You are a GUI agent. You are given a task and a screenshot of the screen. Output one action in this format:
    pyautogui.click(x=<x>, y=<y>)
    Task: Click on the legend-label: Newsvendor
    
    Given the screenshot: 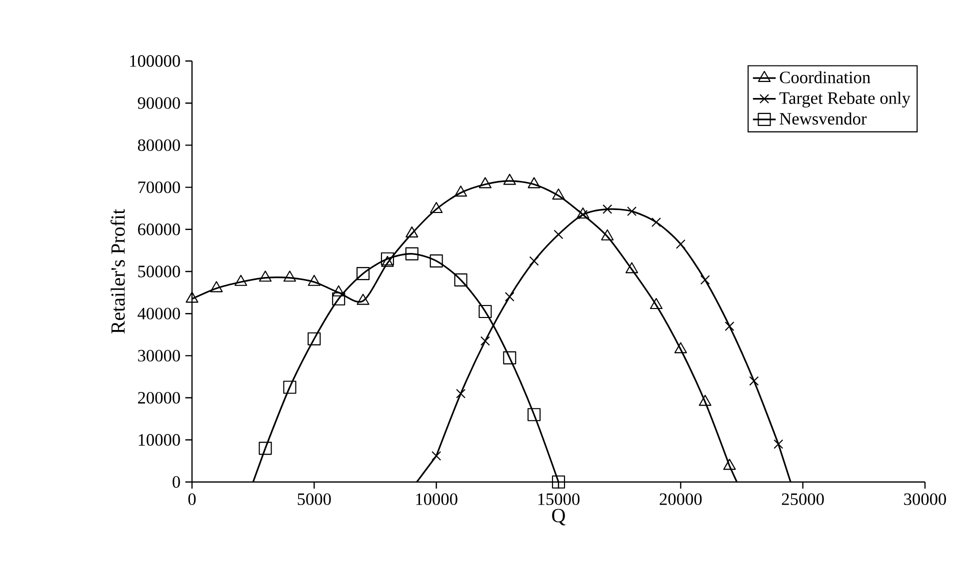 What is the action you would take?
    pyautogui.click(x=823, y=118)
    